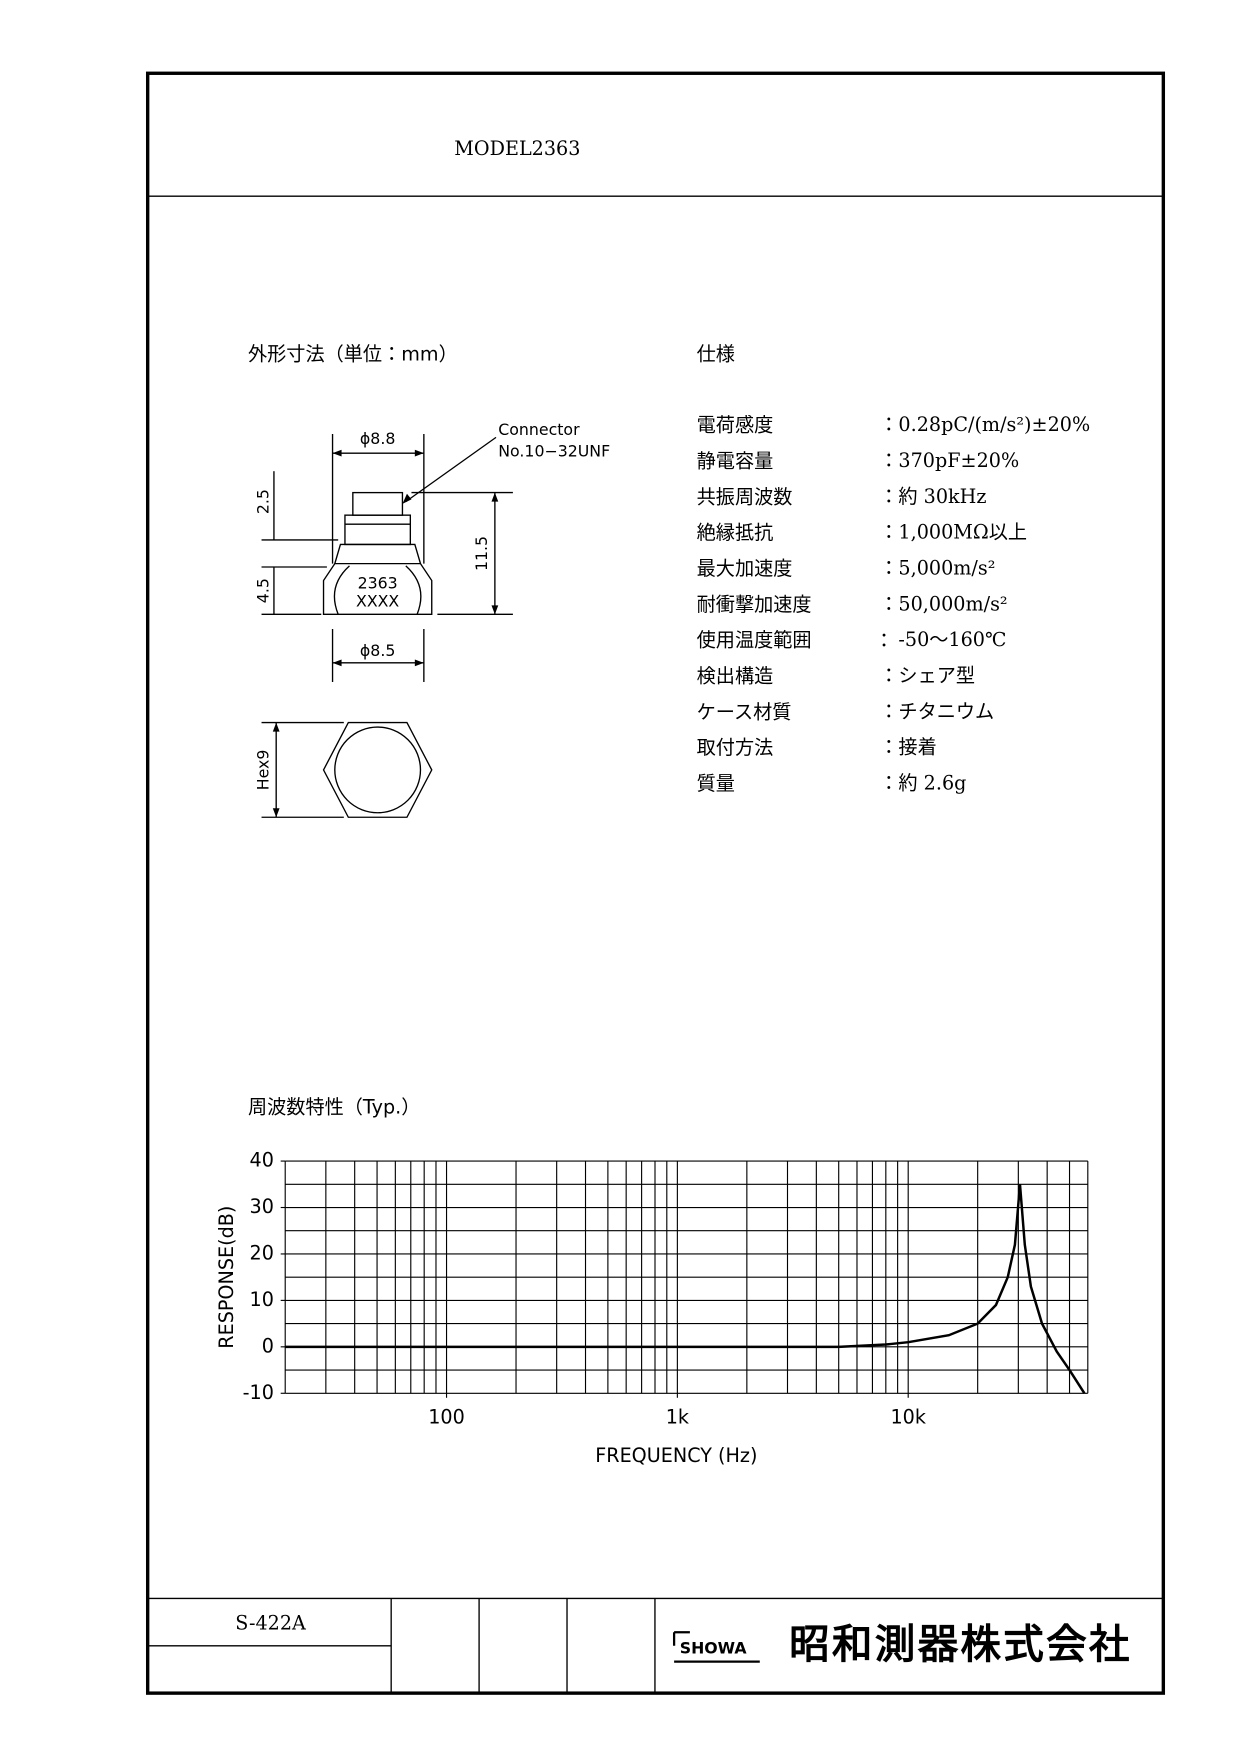  What do you see at coordinates (716, 783) in the screenshot?
I see `spec-label: 質量` at bounding box center [716, 783].